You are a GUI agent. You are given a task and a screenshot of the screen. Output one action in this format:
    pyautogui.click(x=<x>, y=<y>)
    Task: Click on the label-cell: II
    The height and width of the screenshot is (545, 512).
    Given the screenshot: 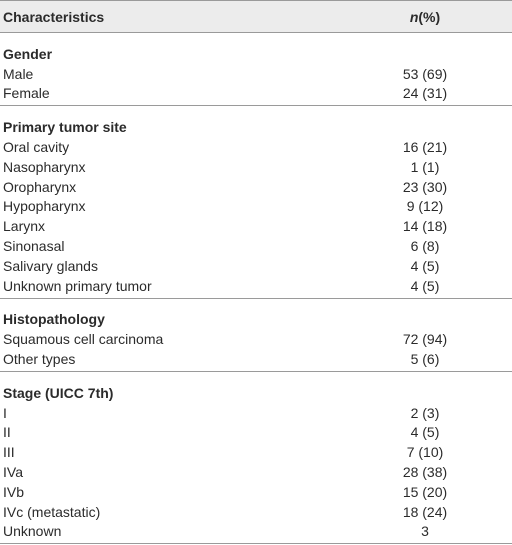 What is the action you would take?
    pyautogui.click(x=7, y=432)
    